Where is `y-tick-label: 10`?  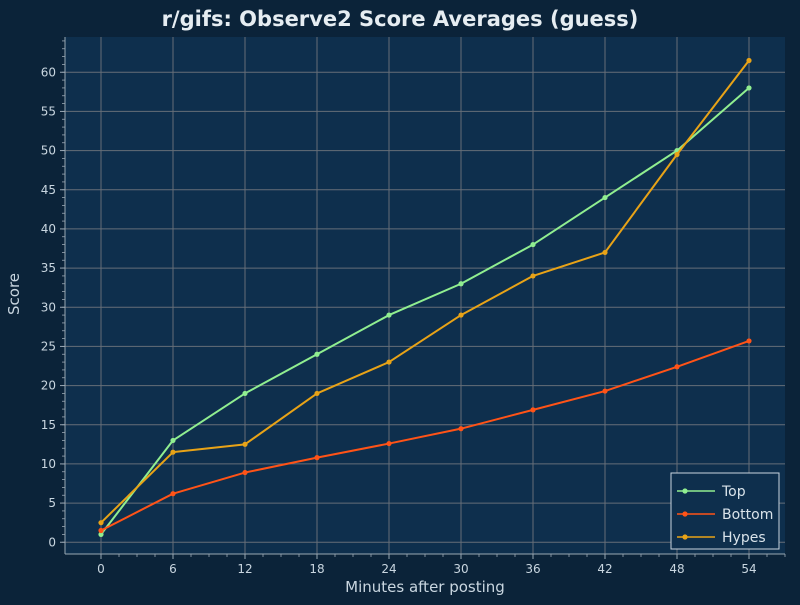
y-tick-label: 10 is located at coordinates (48, 464).